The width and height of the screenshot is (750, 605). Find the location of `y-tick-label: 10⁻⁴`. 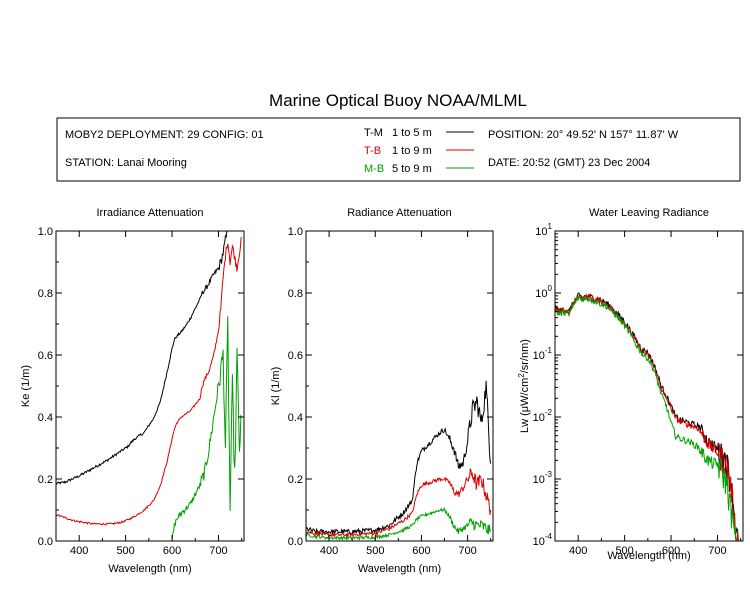

y-tick-label: 10⁻⁴ is located at coordinates (543, 540).